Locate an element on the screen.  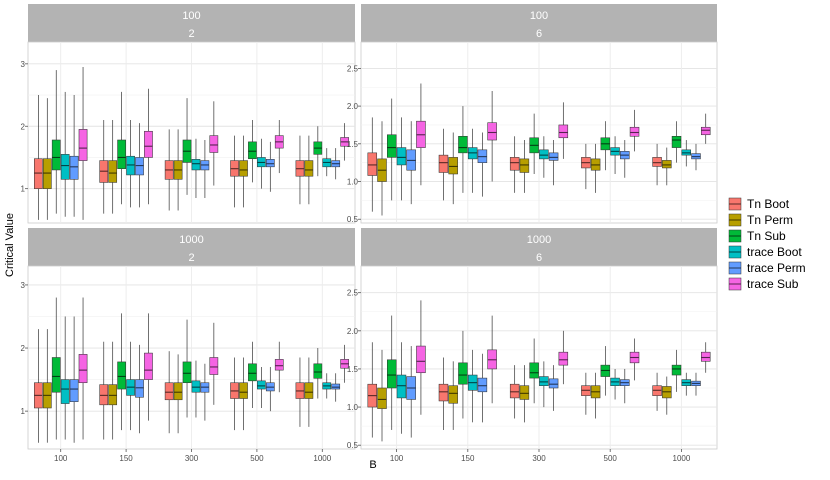
y-tick-label: 2.5 is located at coordinates (353, 293).